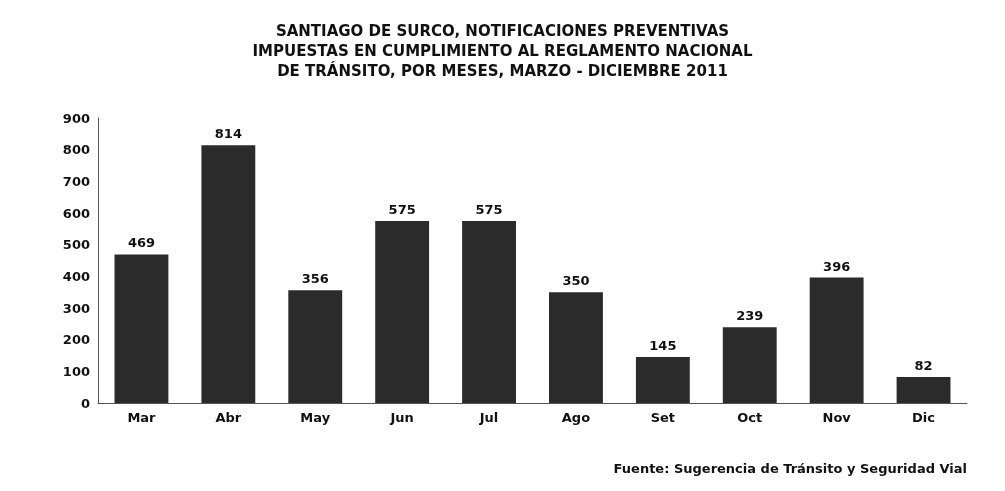  What do you see at coordinates (228, 417) in the screenshot?
I see `x-tick-label: Abr` at bounding box center [228, 417].